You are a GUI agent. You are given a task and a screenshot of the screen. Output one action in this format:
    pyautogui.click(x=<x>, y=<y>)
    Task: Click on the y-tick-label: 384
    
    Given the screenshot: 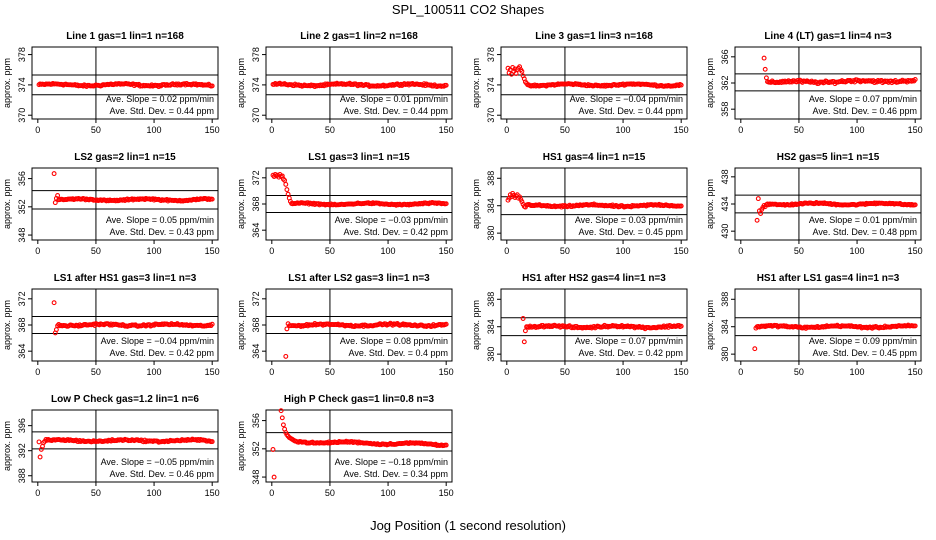 What is the action you would take?
    pyautogui.click(x=491, y=205)
    